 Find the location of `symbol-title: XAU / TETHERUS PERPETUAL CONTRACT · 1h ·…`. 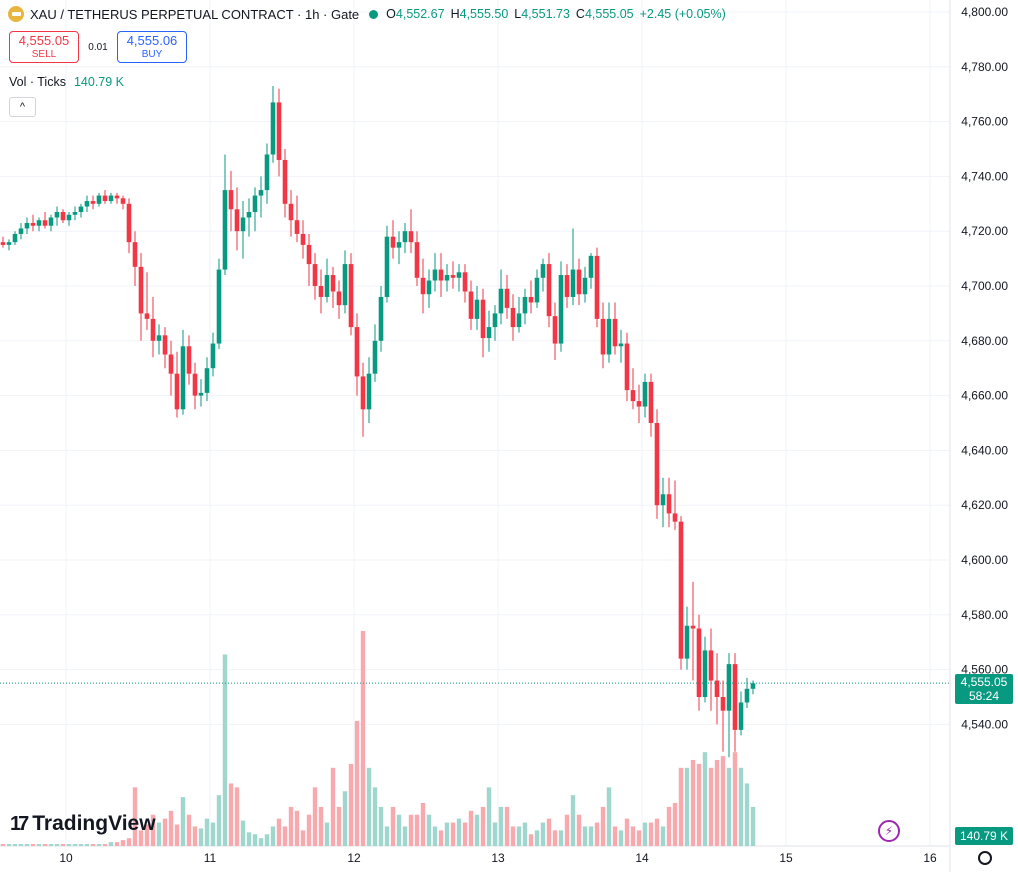

symbol-title: XAU / TETHERUS PERPETUAL CONTRACT · 1h ·… is located at coordinates (195, 14).